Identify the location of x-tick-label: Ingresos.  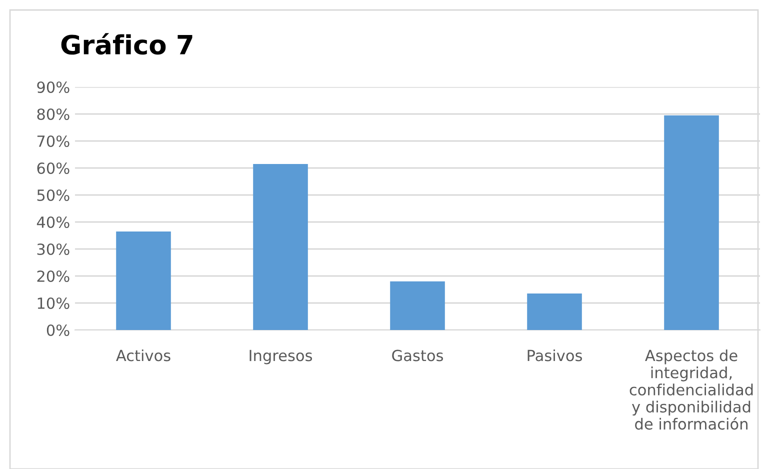
(281, 357).